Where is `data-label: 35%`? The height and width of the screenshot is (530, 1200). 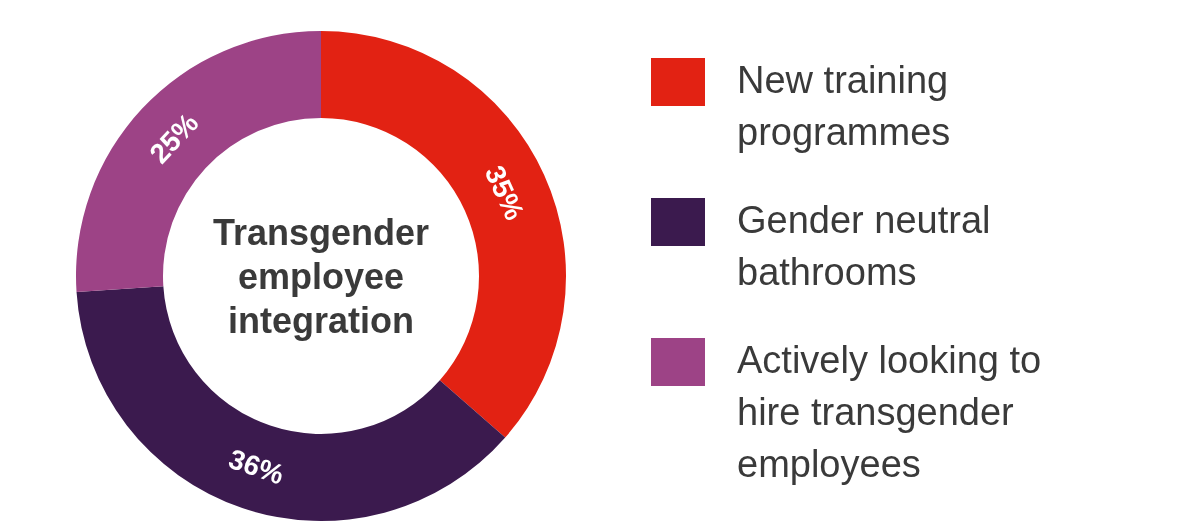
data-label: 35% is located at coordinates (504, 192).